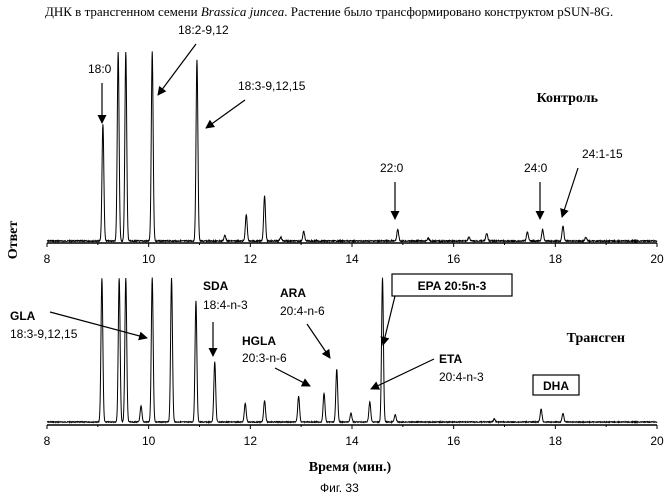  I want to click on transgene-tick-label: 18, so click(556, 441).